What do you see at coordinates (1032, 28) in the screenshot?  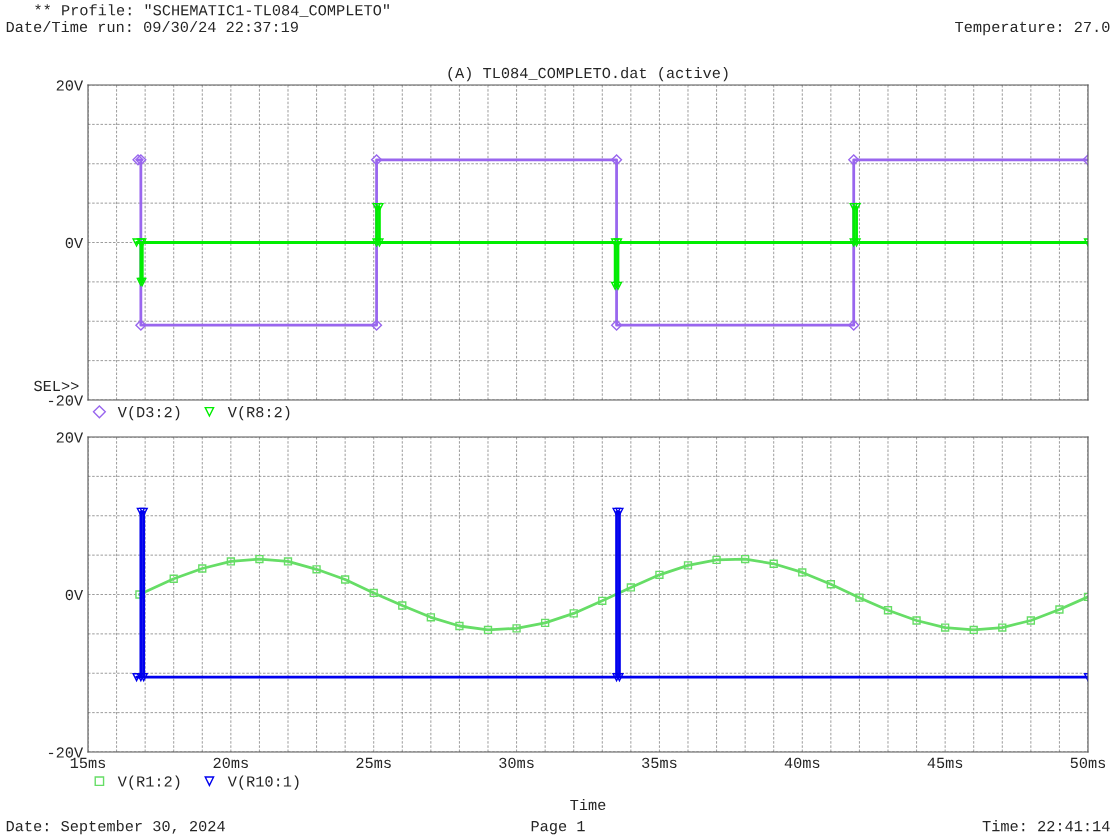 I see `text: Temperature: 27.0` at bounding box center [1032, 28].